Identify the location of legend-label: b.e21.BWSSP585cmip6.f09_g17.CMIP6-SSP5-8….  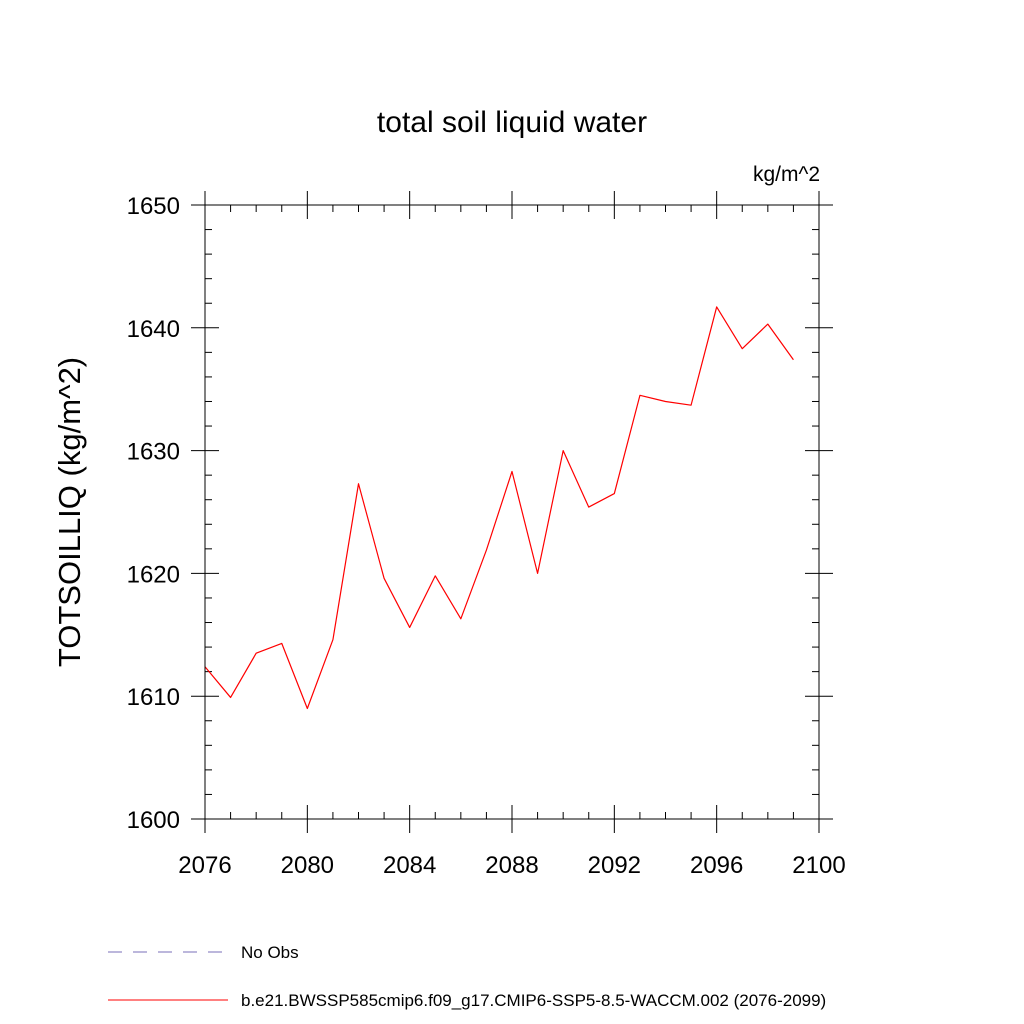
(533, 1000).